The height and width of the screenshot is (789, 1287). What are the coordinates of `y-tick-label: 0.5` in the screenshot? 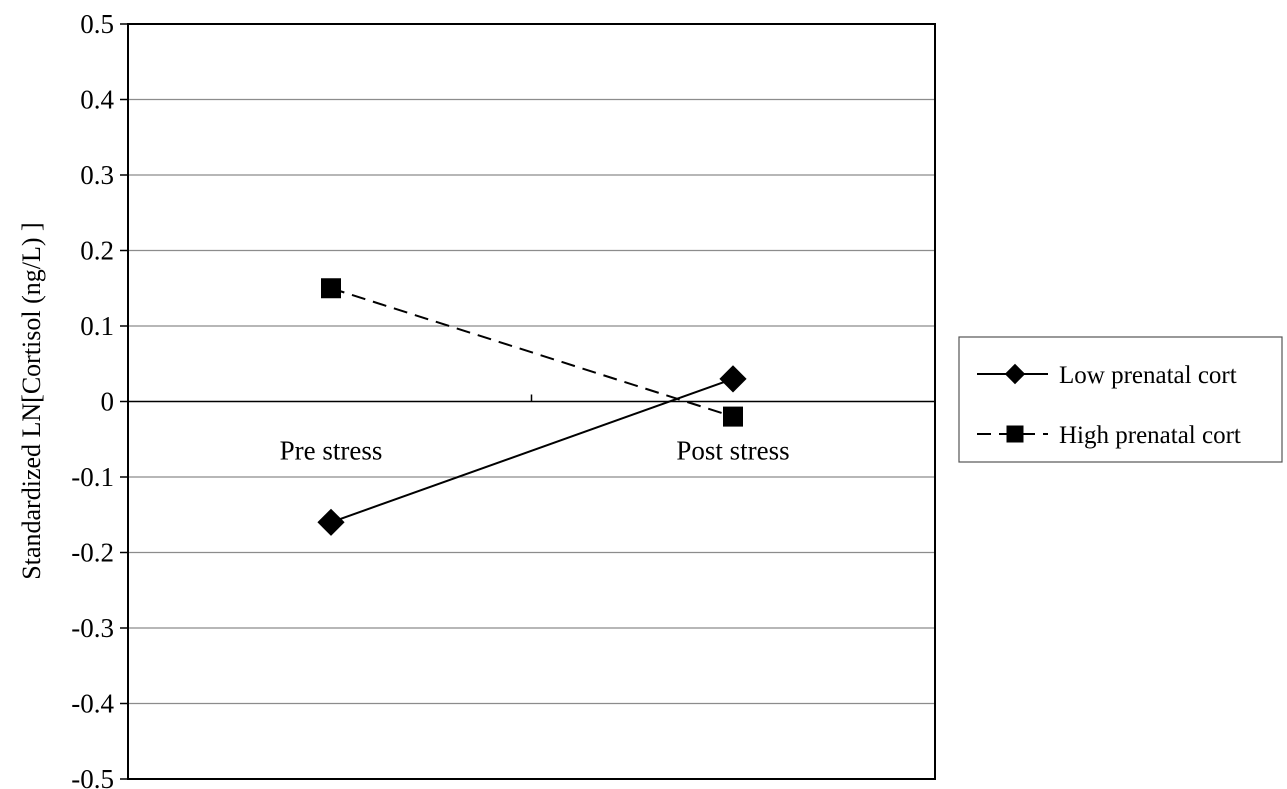 It's located at (97, 24).